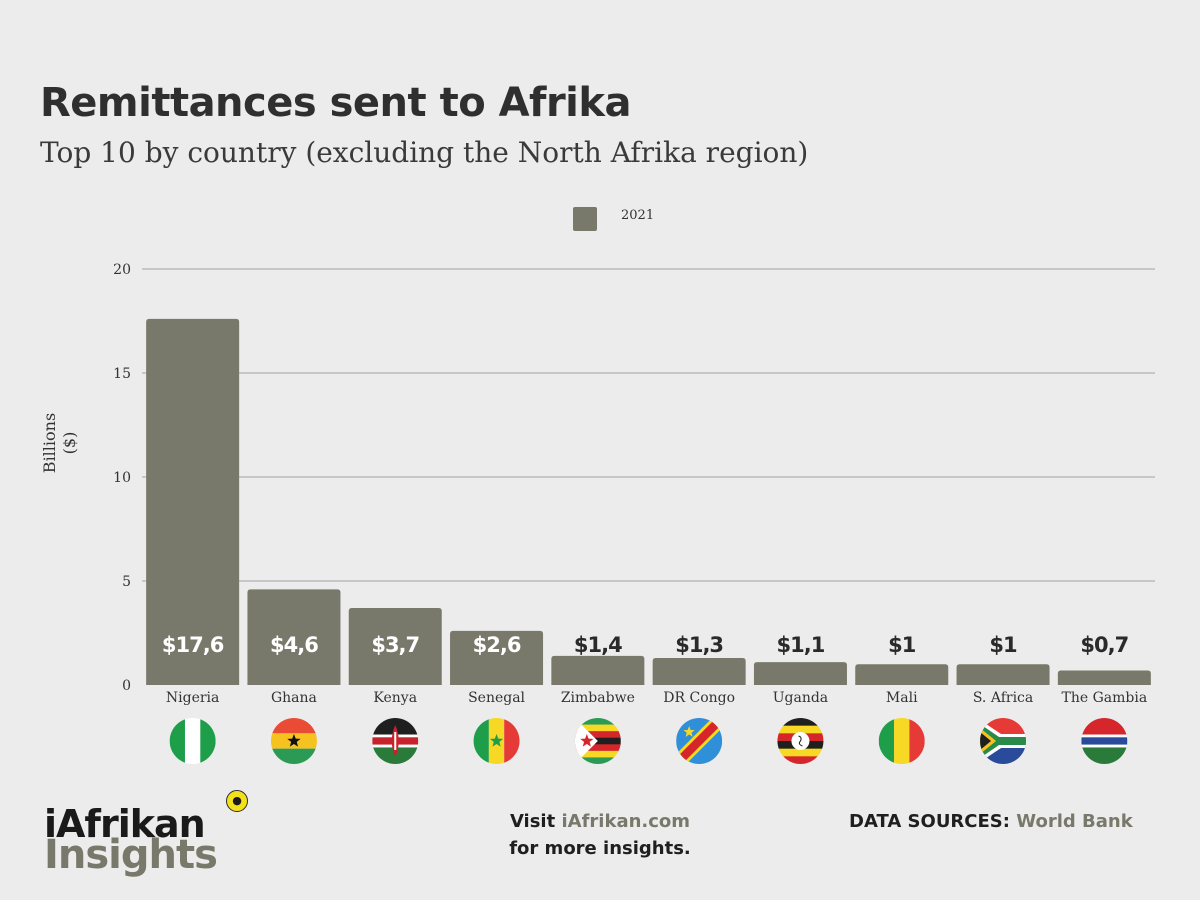  I want to click on gambia-flag-icon, so click(1104, 741).